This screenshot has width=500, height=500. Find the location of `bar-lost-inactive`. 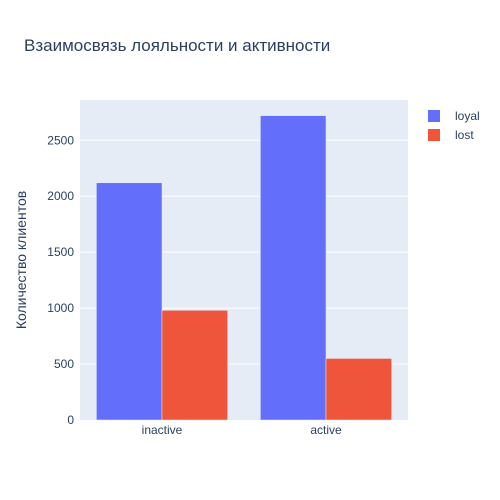

bar-lost-inactive is located at coordinates (194, 365).